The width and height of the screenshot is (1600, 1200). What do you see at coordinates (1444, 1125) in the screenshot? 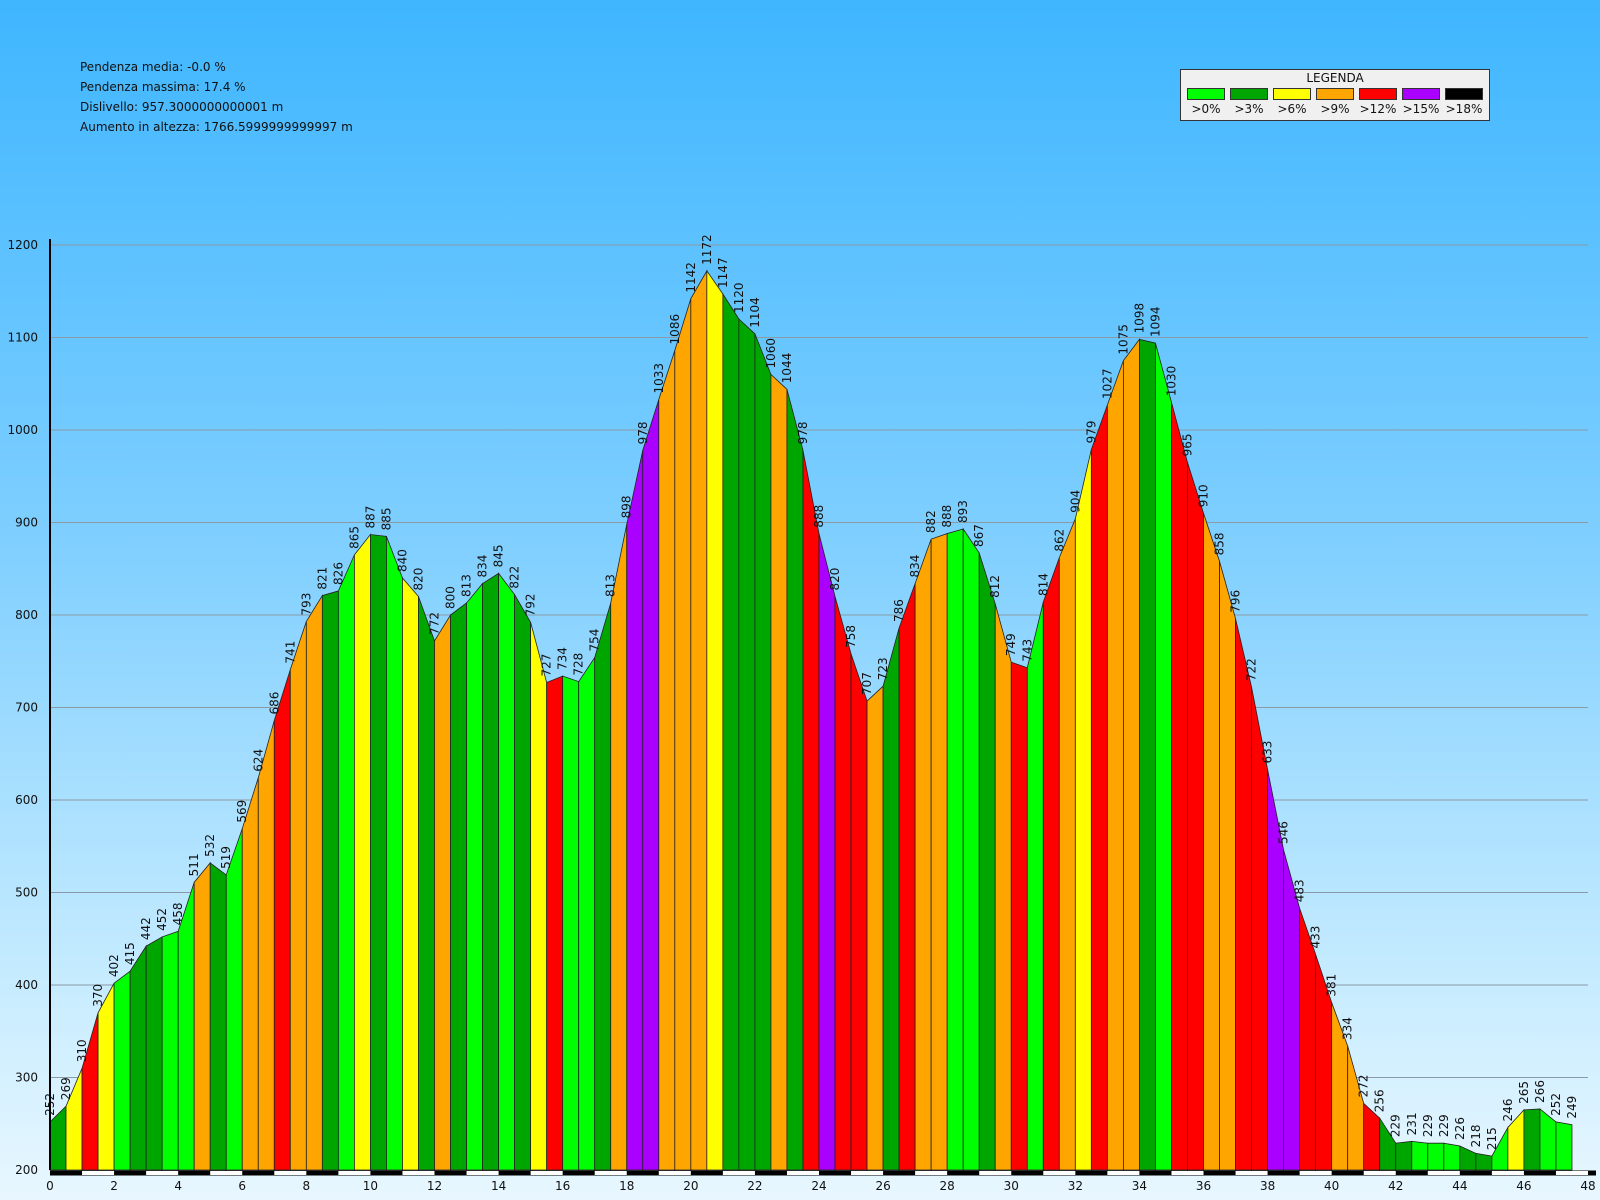
I see `elevation-label: 229` at bounding box center [1444, 1125].